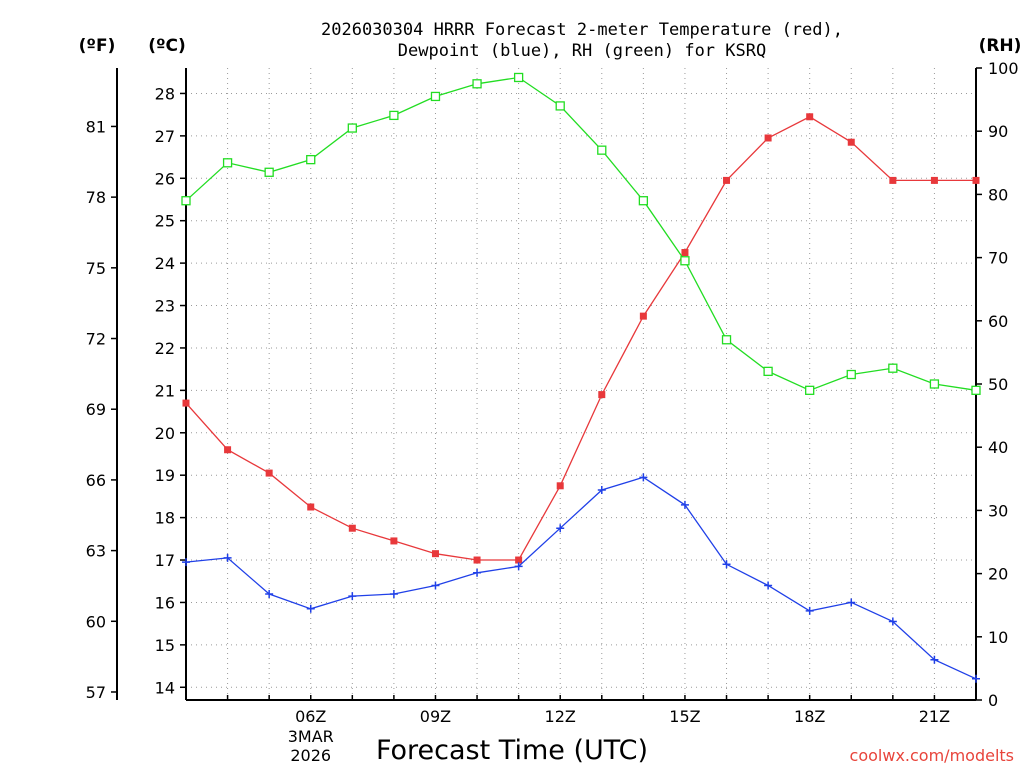 The height and width of the screenshot is (768, 1024). What do you see at coordinates (310, 716) in the screenshot?
I see `x-tick-label: 06Z` at bounding box center [310, 716].